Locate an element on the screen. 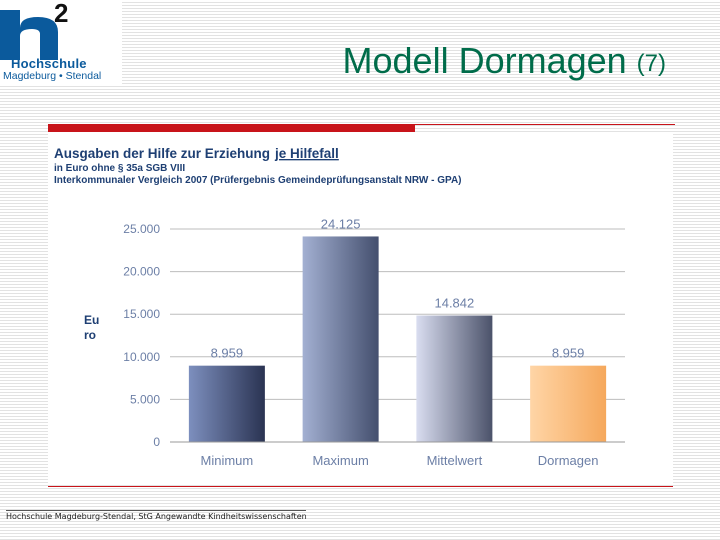 The width and height of the screenshot is (720, 540). y-tick-label: 25.000 is located at coordinates (141, 229).